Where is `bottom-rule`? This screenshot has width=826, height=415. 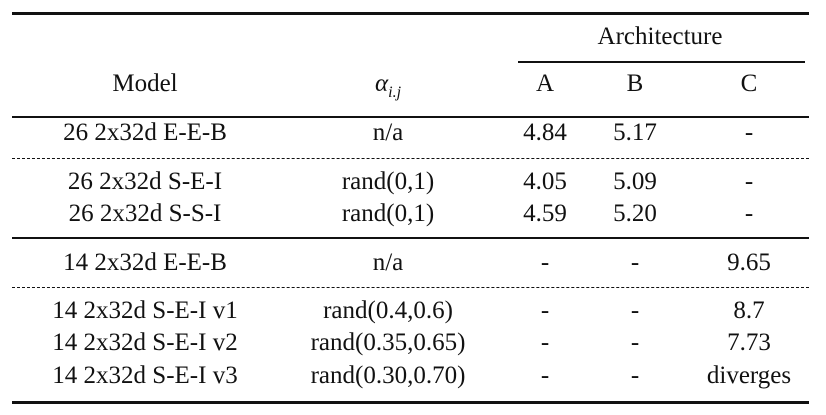 bottom-rule is located at coordinates (410, 402).